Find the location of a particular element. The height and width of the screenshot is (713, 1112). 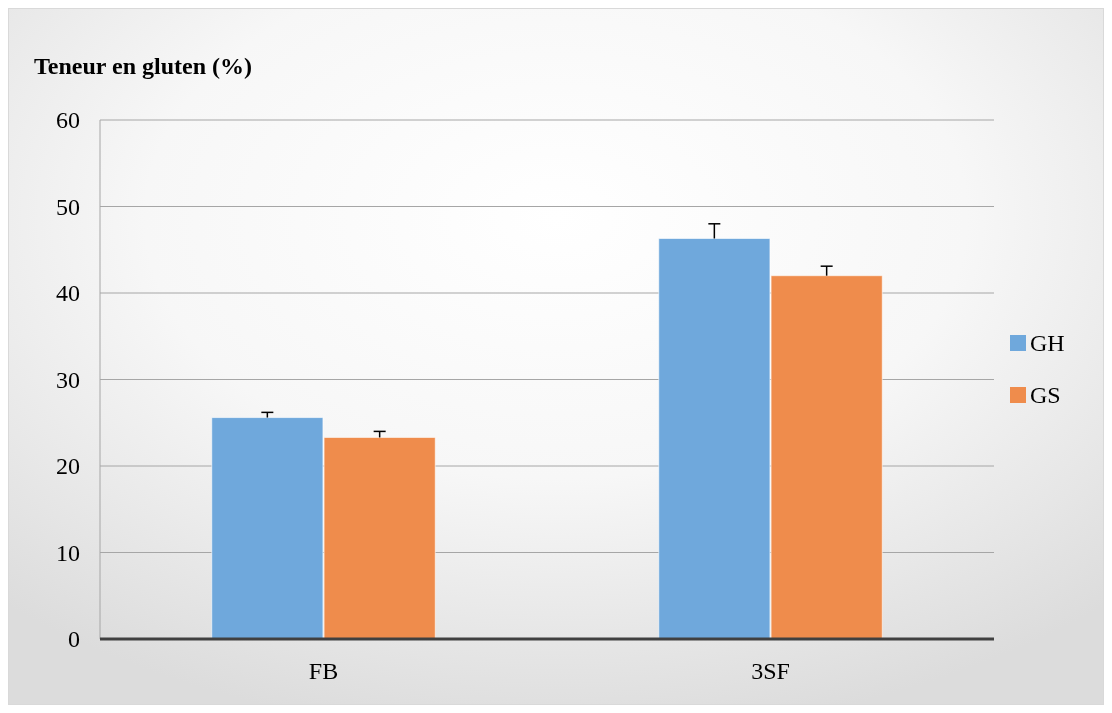

y-tick-label: 10 is located at coordinates (68, 552).